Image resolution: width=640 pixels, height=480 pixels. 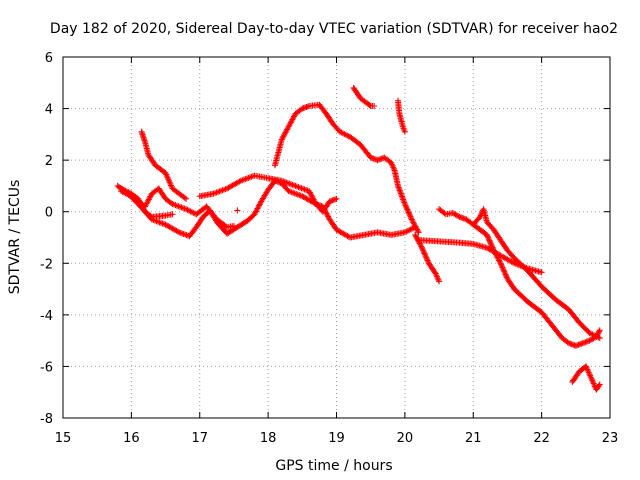 I want to click on x-tick-label: 22, so click(x=541, y=438).